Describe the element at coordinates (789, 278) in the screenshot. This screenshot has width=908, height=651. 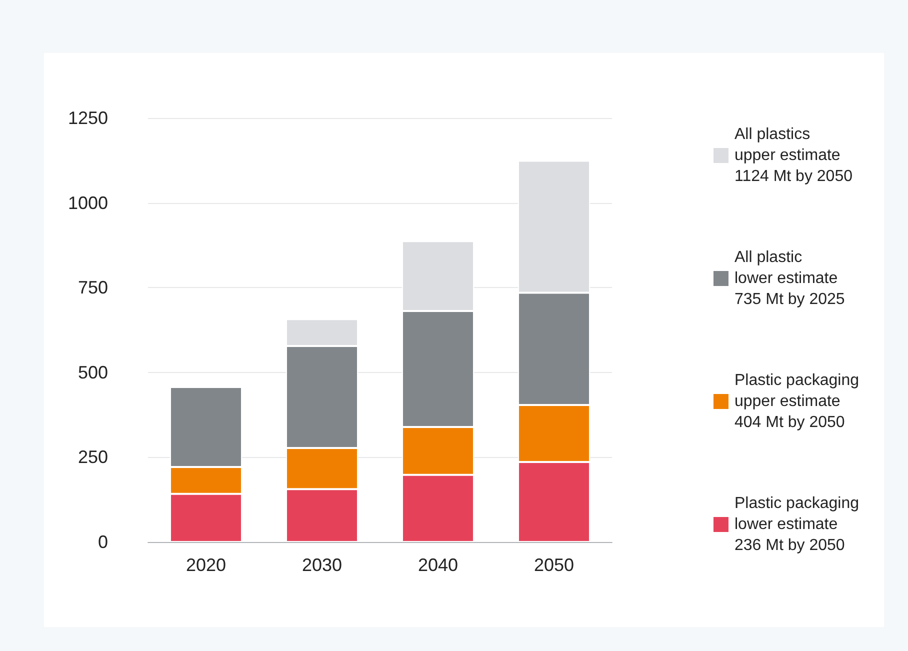
I see `legend-label: All plastic lower estimate 735 Mt by 2025` at that location.